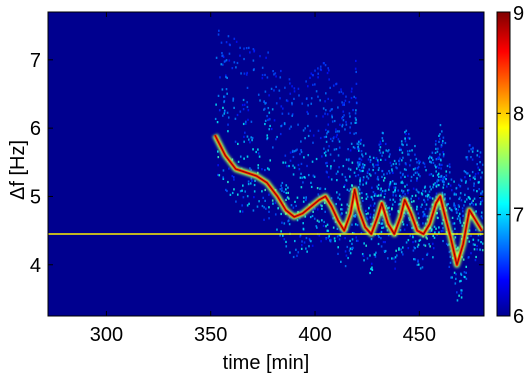 The image size is (529, 378). Describe the element at coordinates (419, 335) in the screenshot. I see `x-tick-label: 450` at that location.